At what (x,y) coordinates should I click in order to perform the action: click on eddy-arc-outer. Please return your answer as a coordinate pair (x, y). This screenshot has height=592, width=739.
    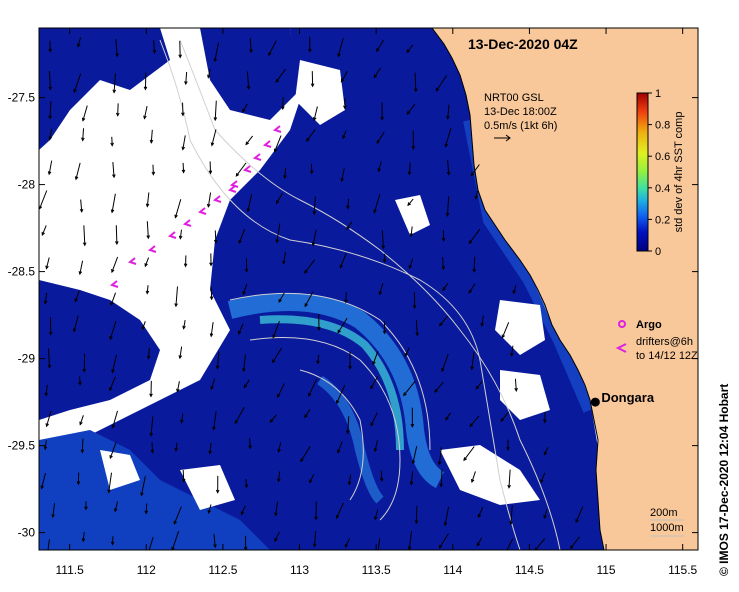
    Looking at the image, I should click on (336, 391).